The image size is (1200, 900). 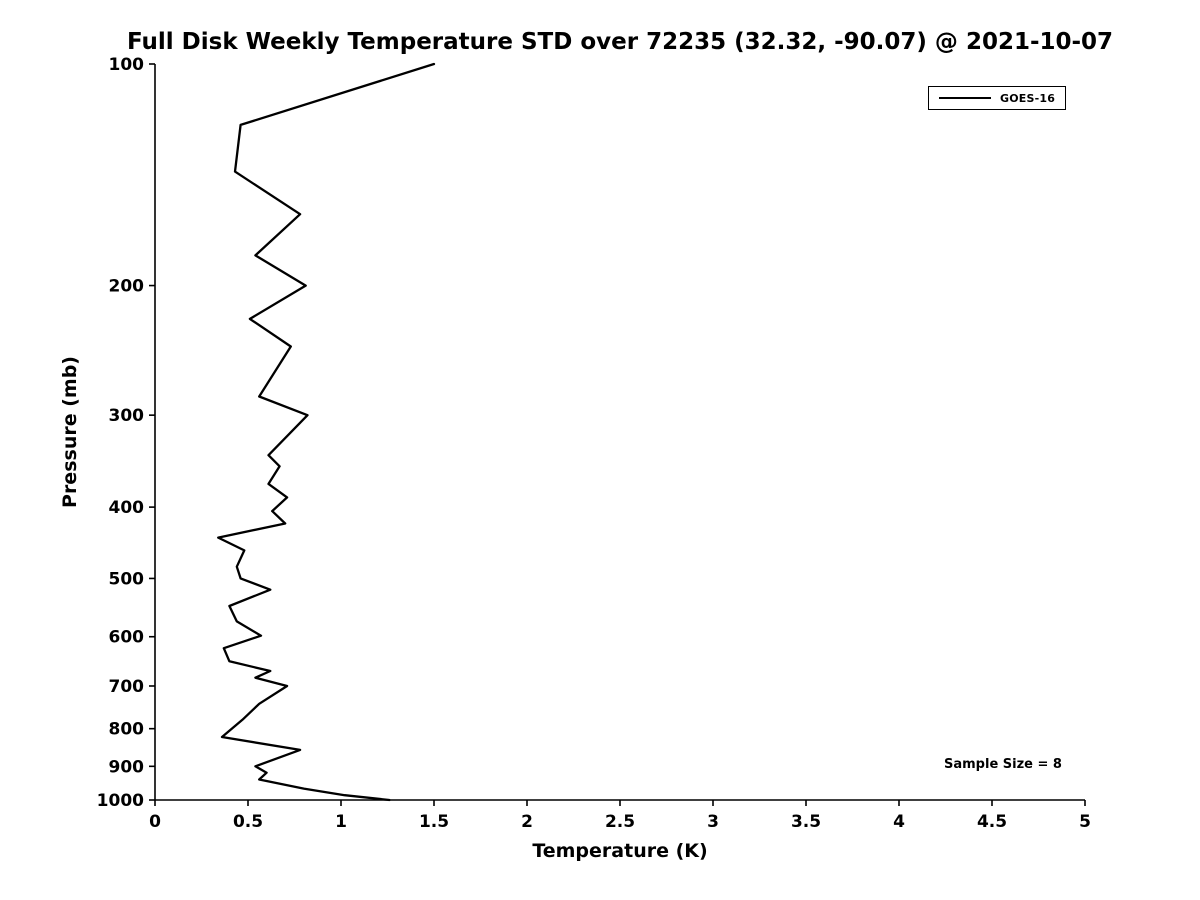 What do you see at coordinates (1003, 764) in the screenshot?
I see `sample-size-annotation: Sample Size = 8` at bounding box center [1003, 764].